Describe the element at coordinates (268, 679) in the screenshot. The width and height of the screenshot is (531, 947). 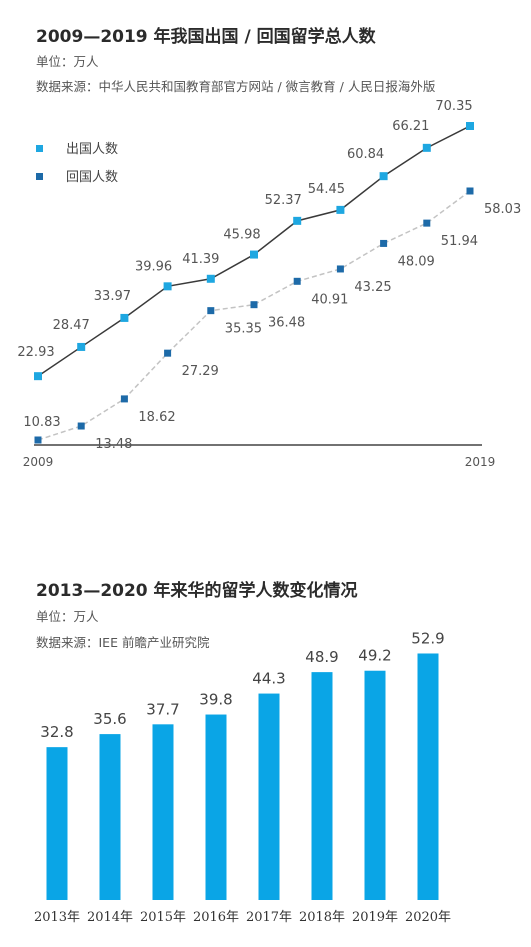
I see `bar-value-label: 44.3` at that location.